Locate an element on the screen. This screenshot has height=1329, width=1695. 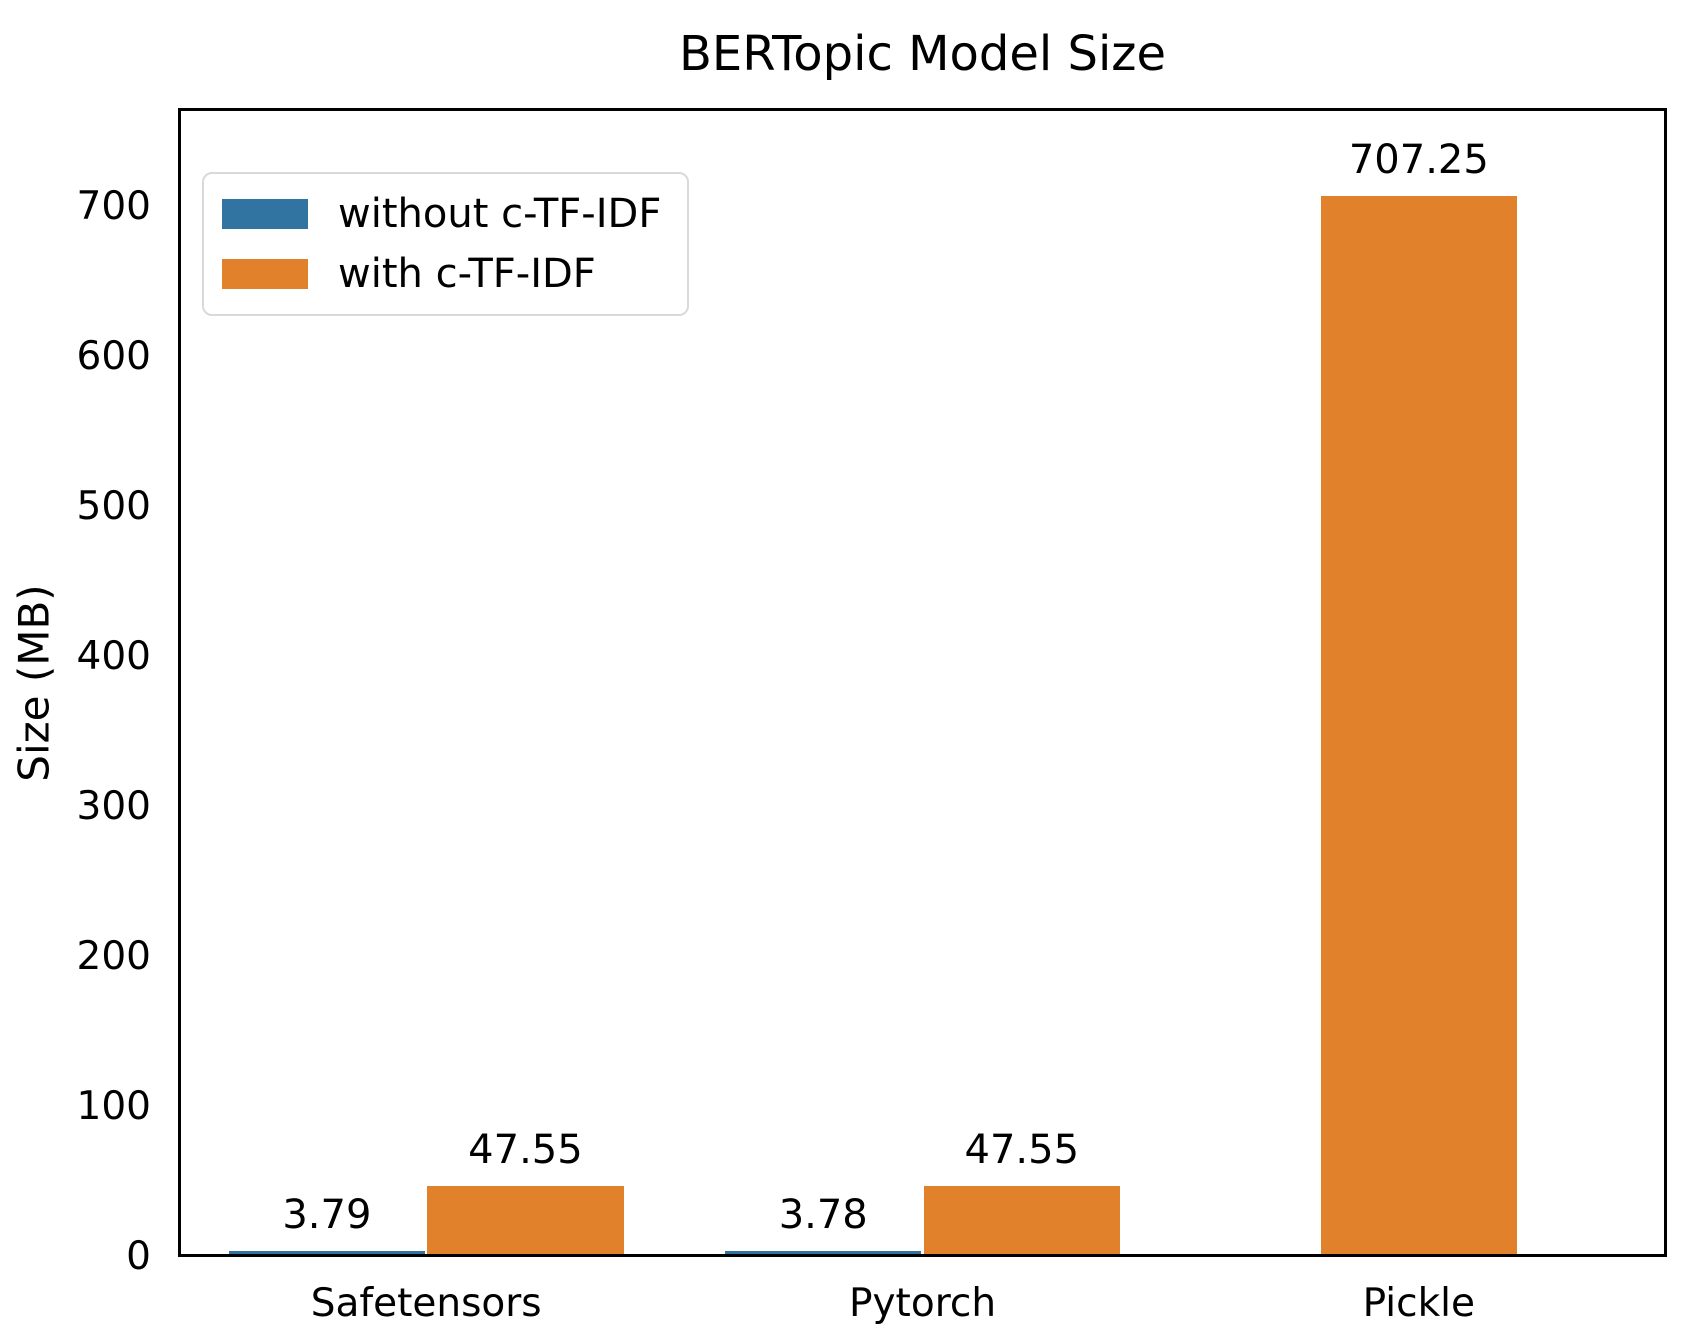
legend: without c-TF-IDF with c-TF-IDF is located at coordinates (446, 244).